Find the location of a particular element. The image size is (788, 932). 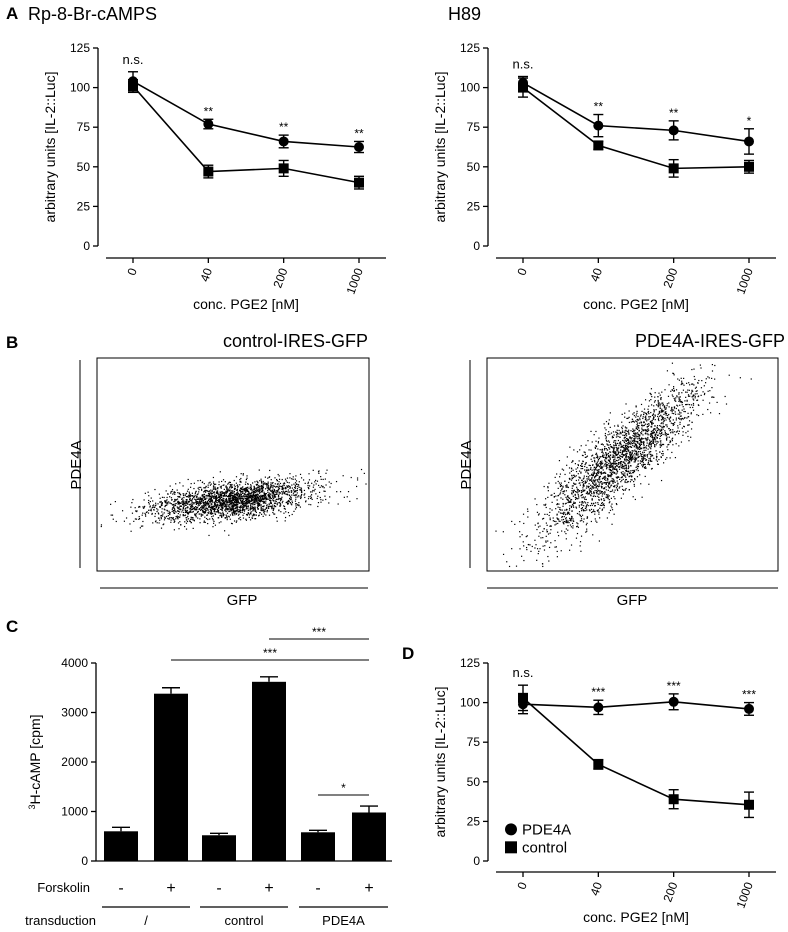

chart-a1-xtick-label-1: 40 is located at coordinates (206, 275).